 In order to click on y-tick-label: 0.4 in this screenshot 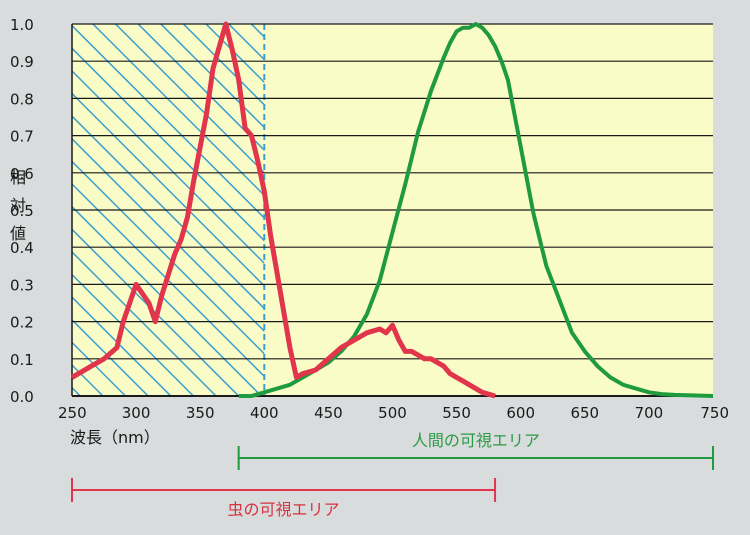, I will do `click(22, 248)`.